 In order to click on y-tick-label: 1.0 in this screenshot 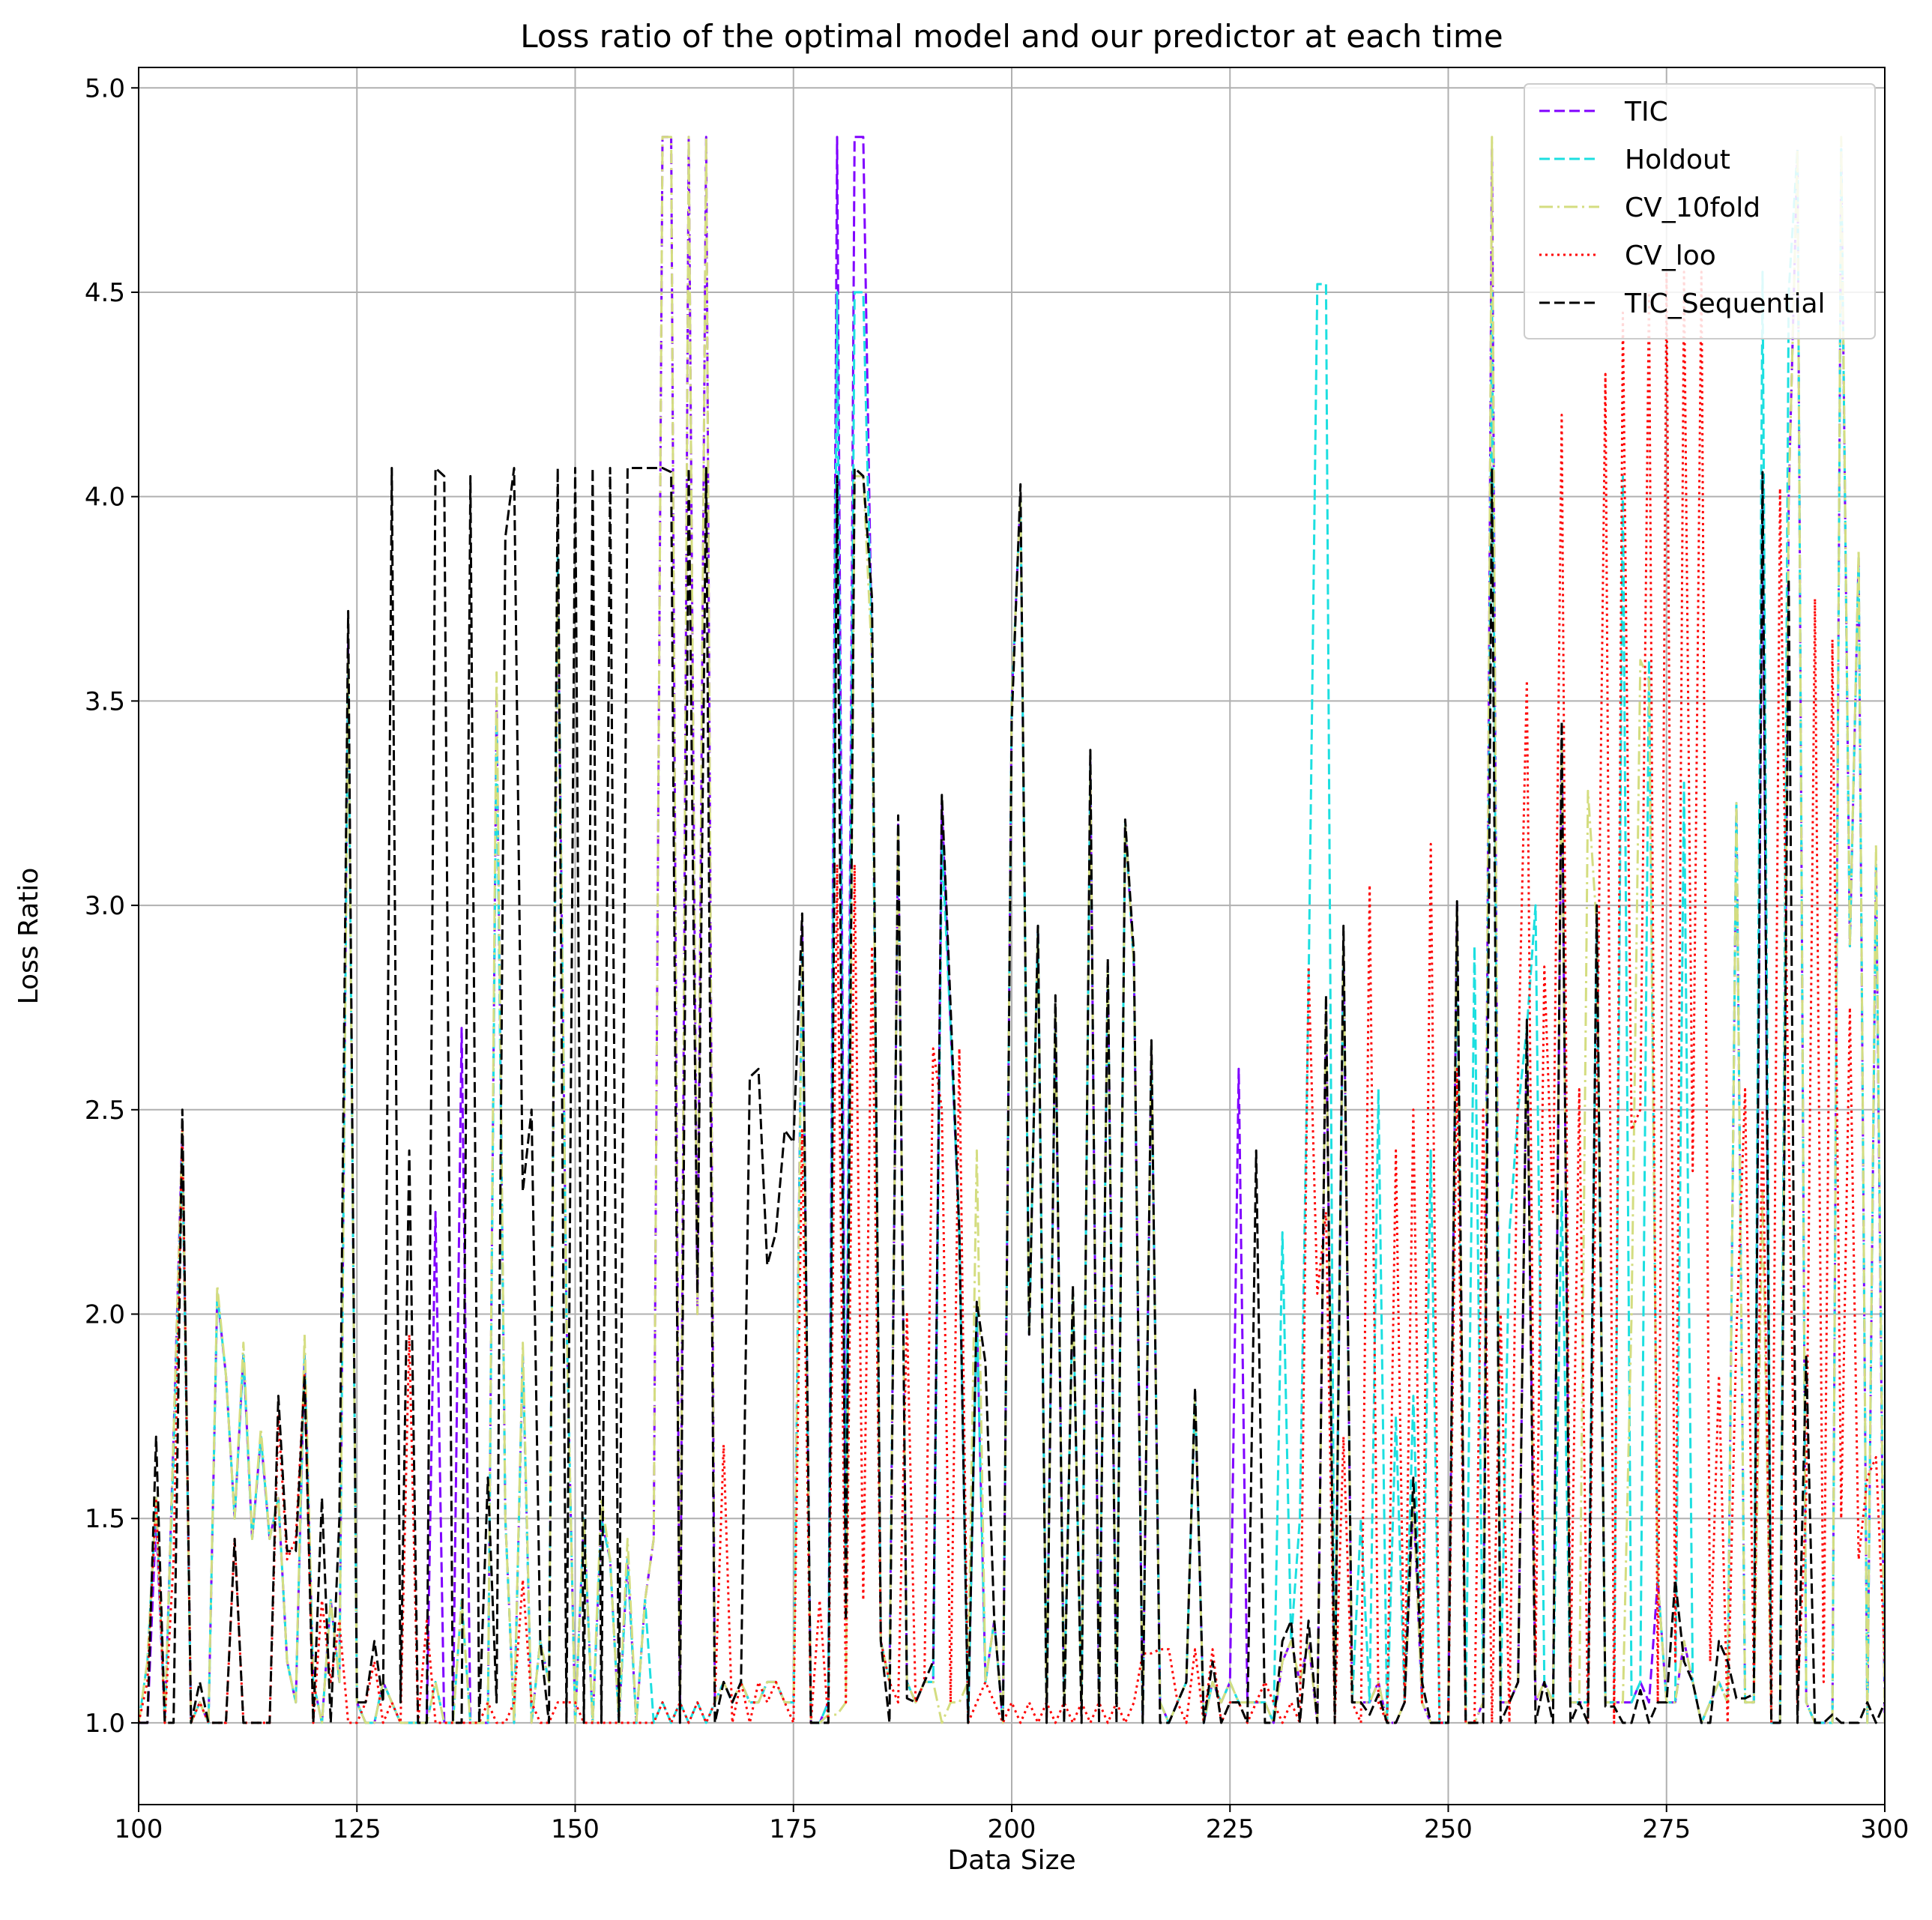, I will do `click(105, 1724)`.